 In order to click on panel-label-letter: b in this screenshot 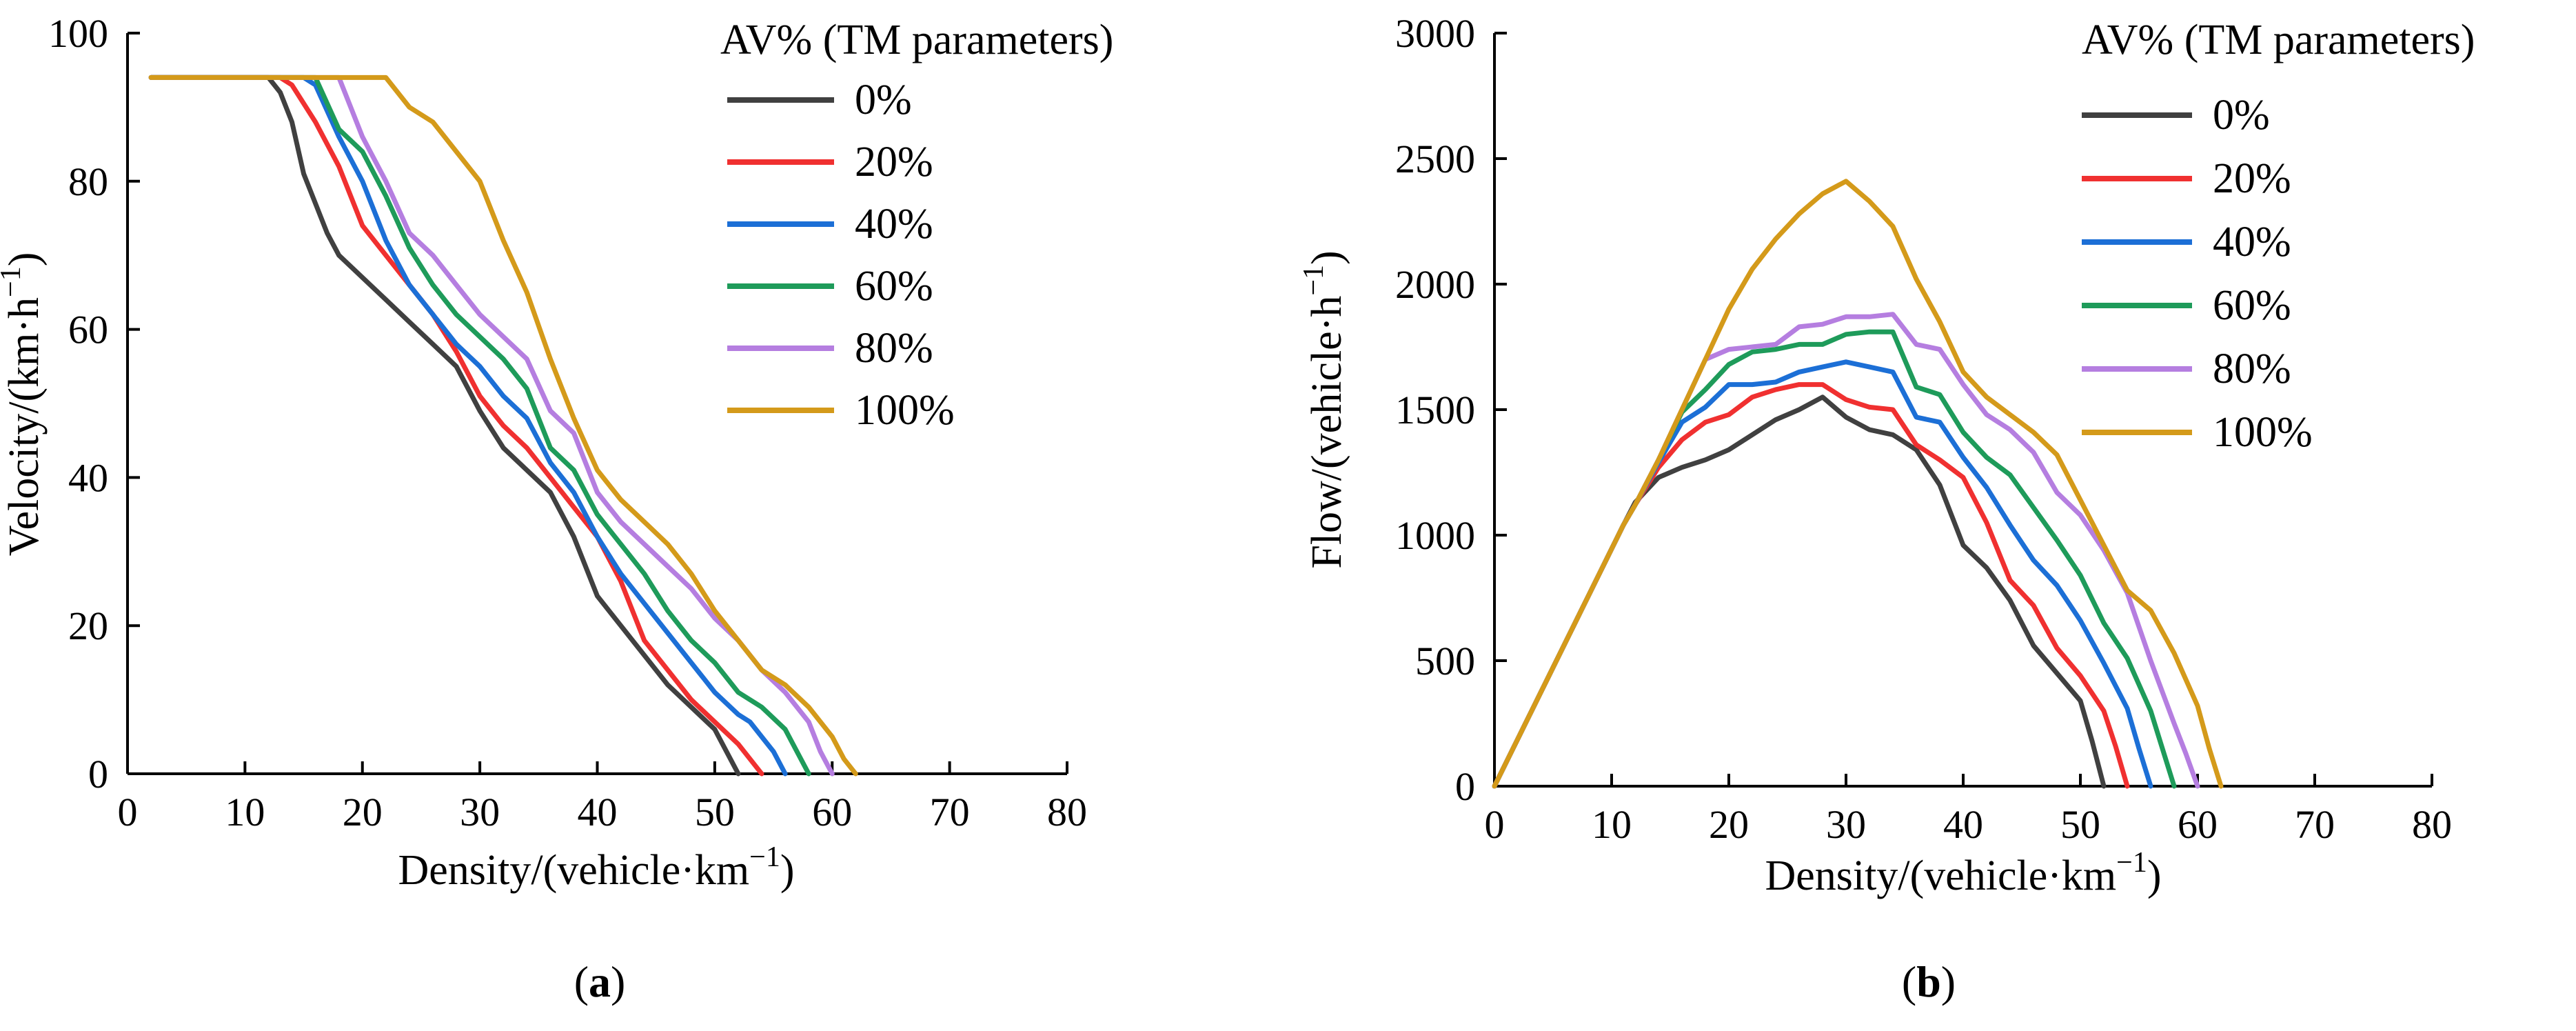, I will do `click(1928, 981)`.